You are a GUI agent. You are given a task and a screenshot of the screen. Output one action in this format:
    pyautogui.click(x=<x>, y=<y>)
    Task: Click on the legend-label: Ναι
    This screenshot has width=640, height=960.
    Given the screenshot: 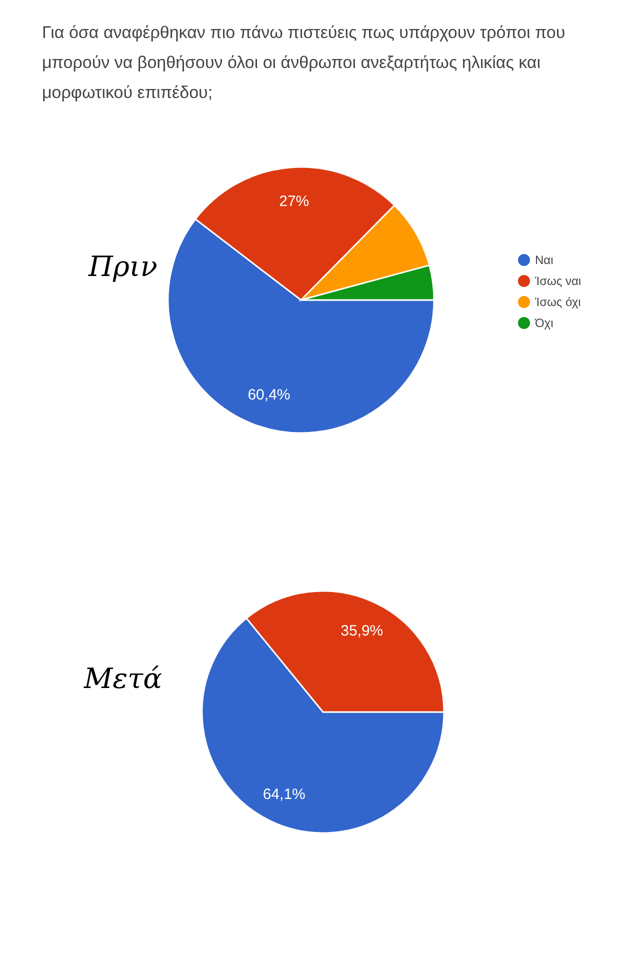 What is the action you would take?
    pyautogui.click(x=544, y=260)
    